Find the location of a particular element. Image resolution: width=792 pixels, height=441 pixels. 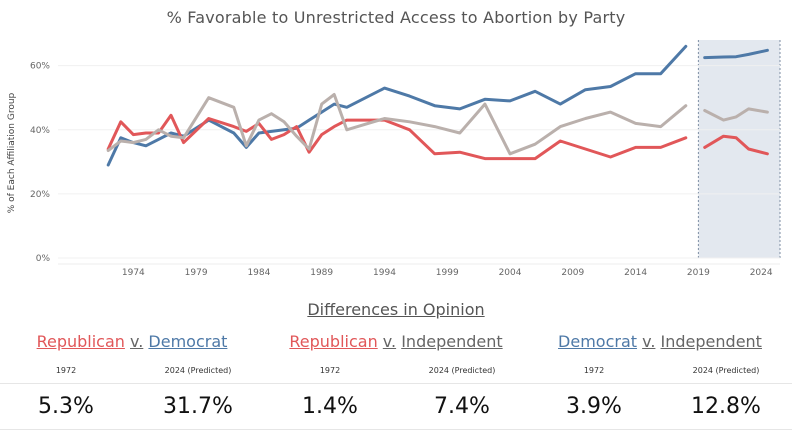

x-tick-label: 2024 is located at coordinates (761, 273).